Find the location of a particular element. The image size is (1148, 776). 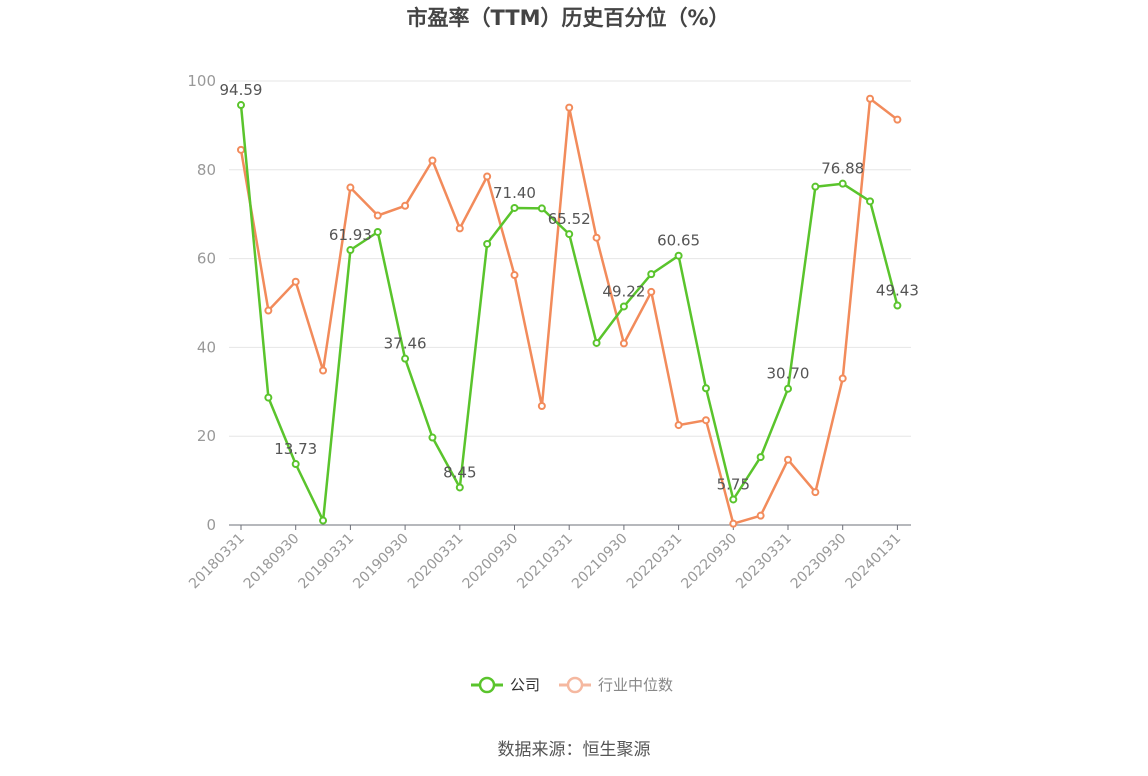

legend-item-industry: 行业中位数 is located at coordinates (616, 685).